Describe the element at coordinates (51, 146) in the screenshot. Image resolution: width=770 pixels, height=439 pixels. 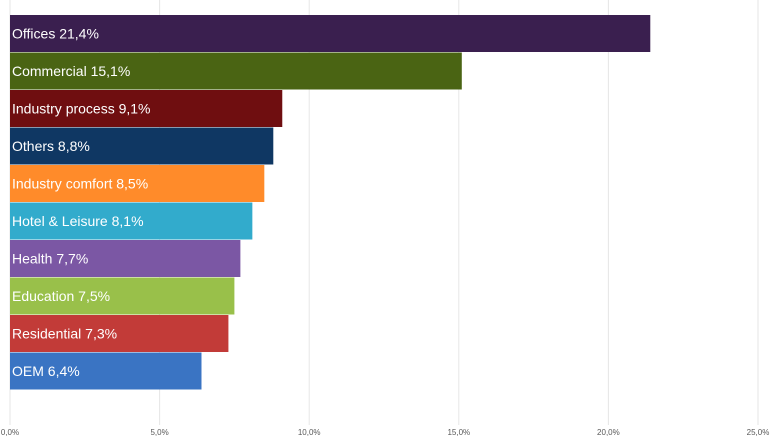
I see `bar-data-label: Others 8,8%` at that location.